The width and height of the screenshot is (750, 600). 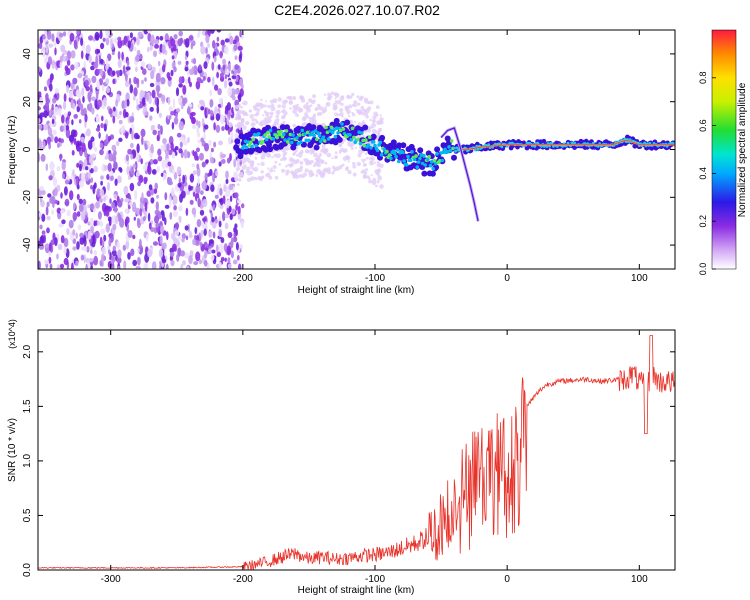 I want to click on snr-ytick-label: 1.0, so click(x=27, y=461).